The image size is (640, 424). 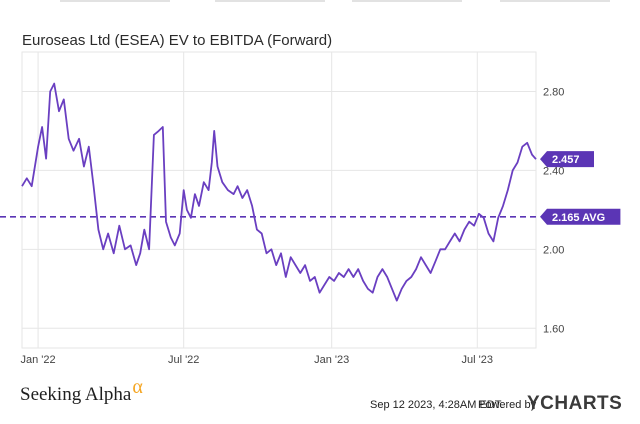 I want to click on x-tick-label: Jul '23, so click(x=477, y=360).